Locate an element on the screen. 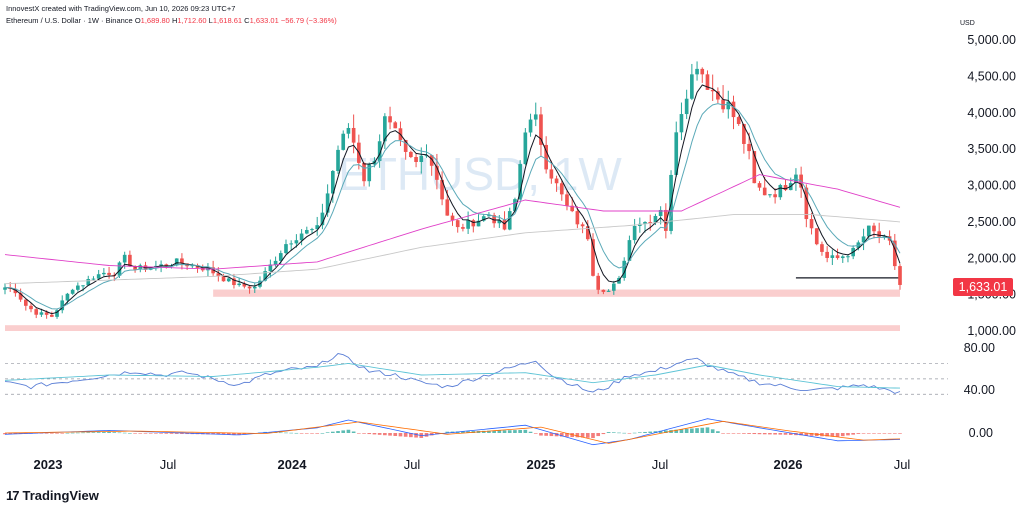  price-tick-label: 4,500.00 is located at coordinates (991, 76).